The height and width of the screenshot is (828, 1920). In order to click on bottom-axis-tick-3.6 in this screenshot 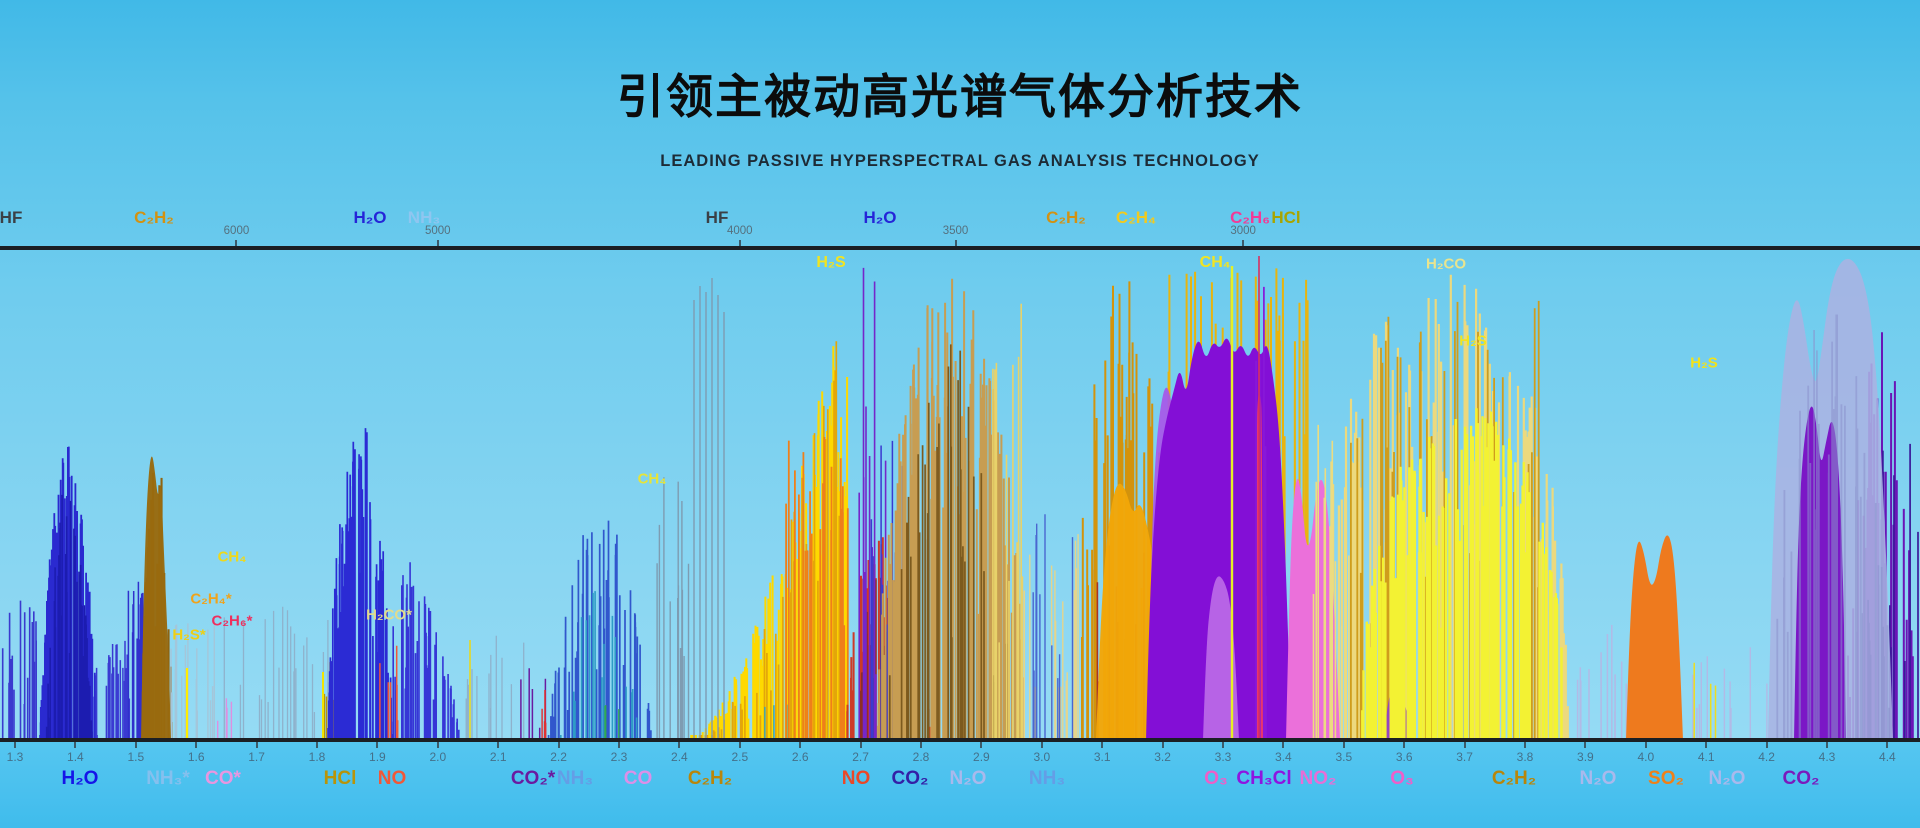, I will do `click(1404, 745)`.